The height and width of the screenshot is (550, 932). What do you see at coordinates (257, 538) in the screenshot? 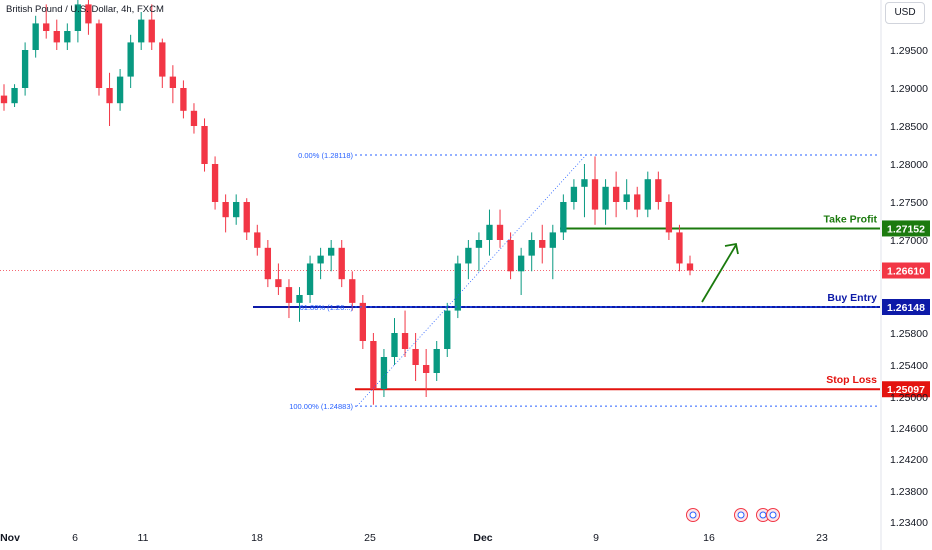
I see `time-tick-label: 18` at bounding box center [257, 538].